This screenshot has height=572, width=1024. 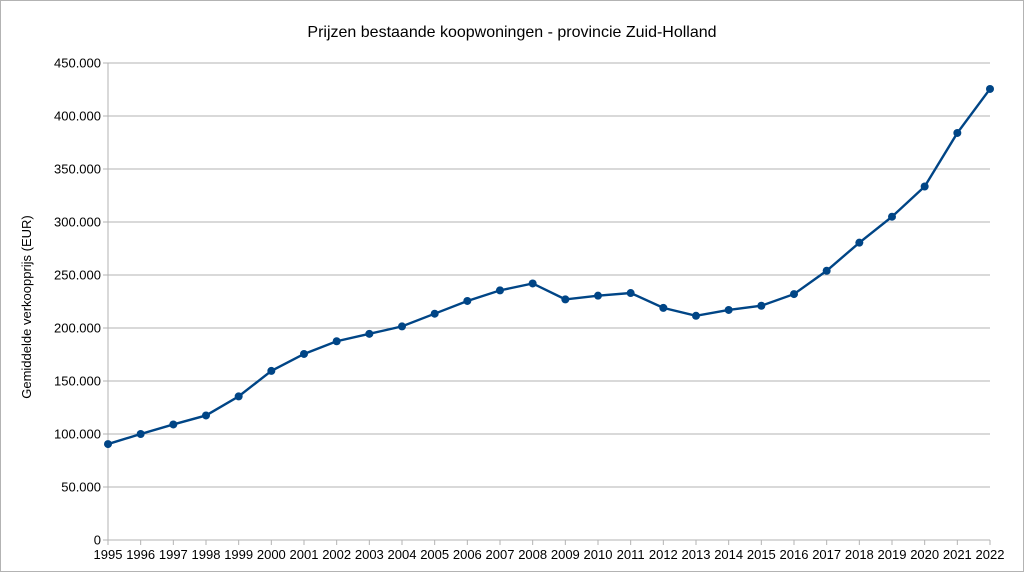 What do you see at coordinates (77, 116) in the screenshot?
I see `y-tick-label: 400.000` at bounding box center [77, 116].